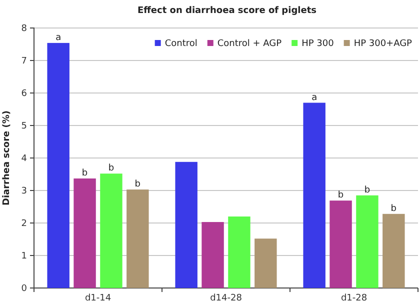 This screenshot has width=420, height=308. What do you see at coordinates (24, 256) in the screenshot?
I see `y-tick-label: 1` at bounding box center [24, 256].